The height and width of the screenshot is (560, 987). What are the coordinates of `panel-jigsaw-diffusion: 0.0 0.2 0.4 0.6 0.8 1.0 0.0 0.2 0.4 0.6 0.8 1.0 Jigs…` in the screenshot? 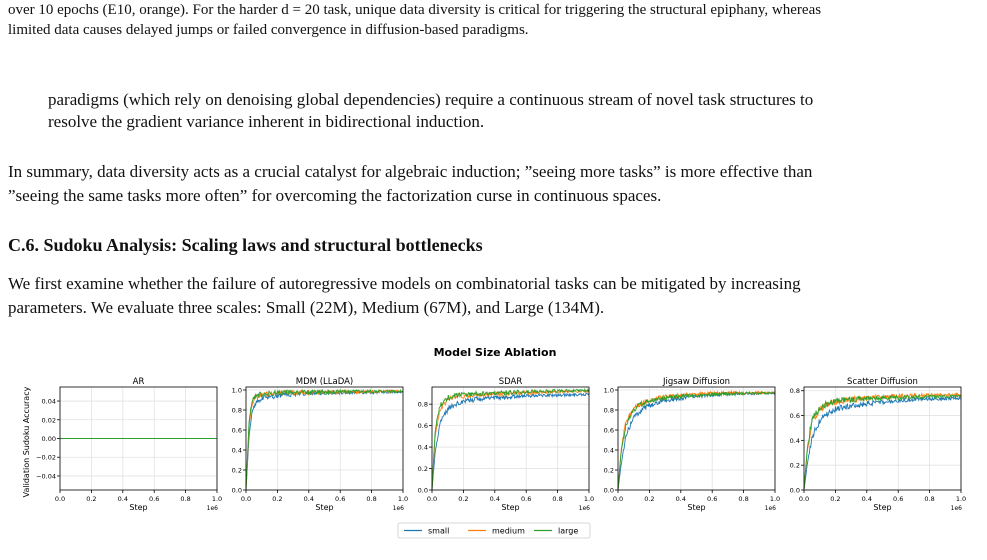 It's located at (692, 444).